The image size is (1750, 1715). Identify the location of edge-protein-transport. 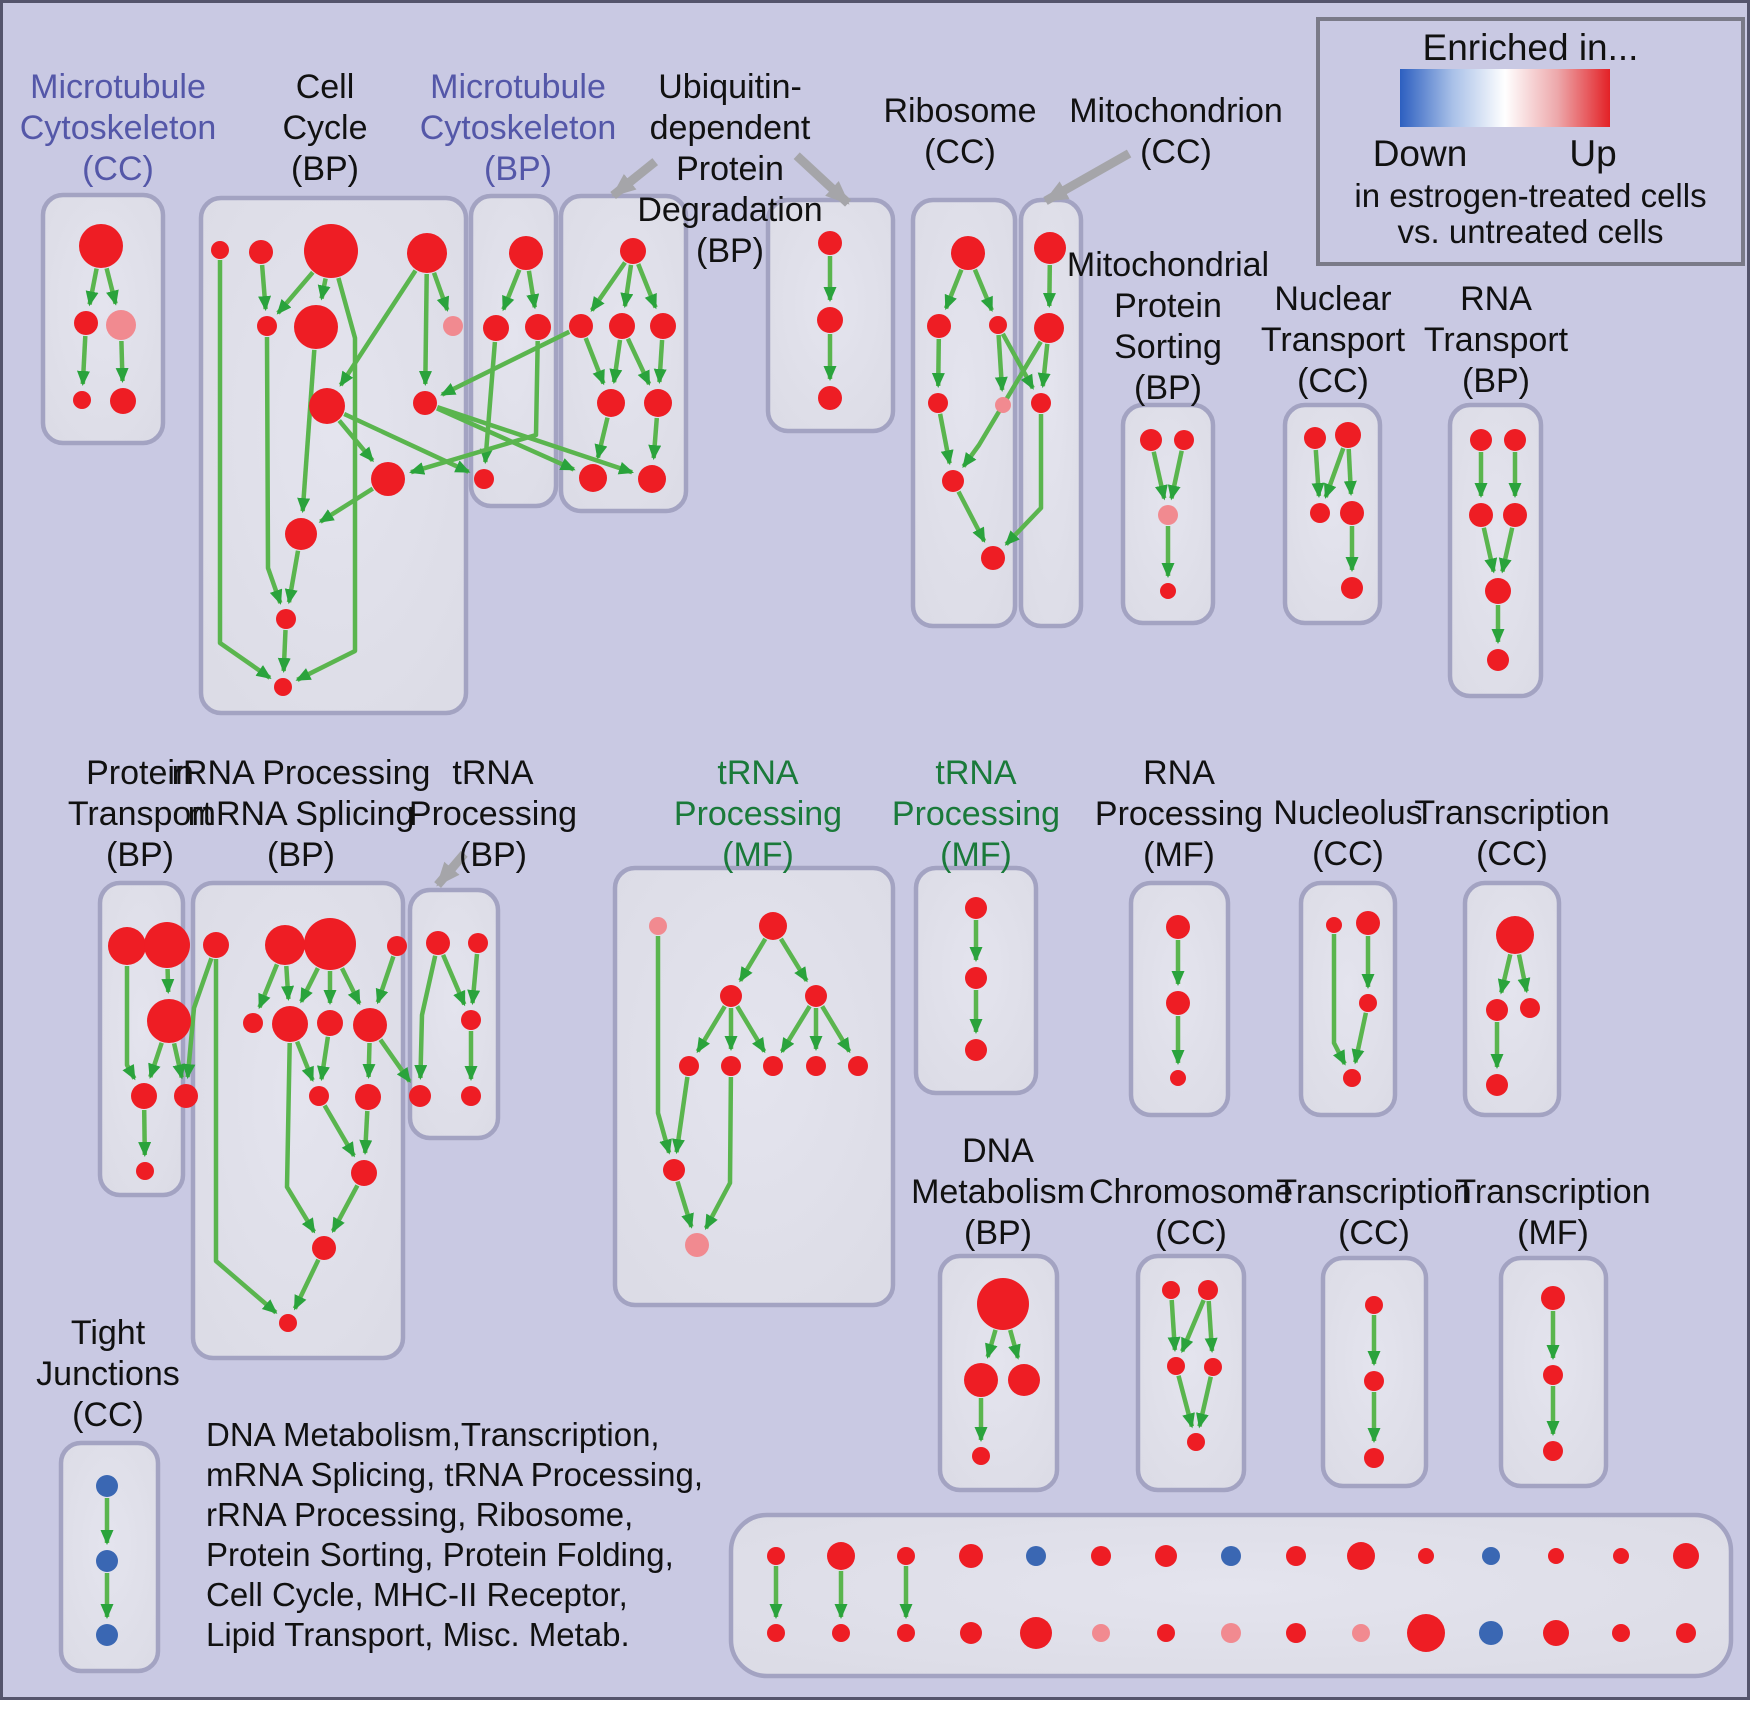
(168, 981).